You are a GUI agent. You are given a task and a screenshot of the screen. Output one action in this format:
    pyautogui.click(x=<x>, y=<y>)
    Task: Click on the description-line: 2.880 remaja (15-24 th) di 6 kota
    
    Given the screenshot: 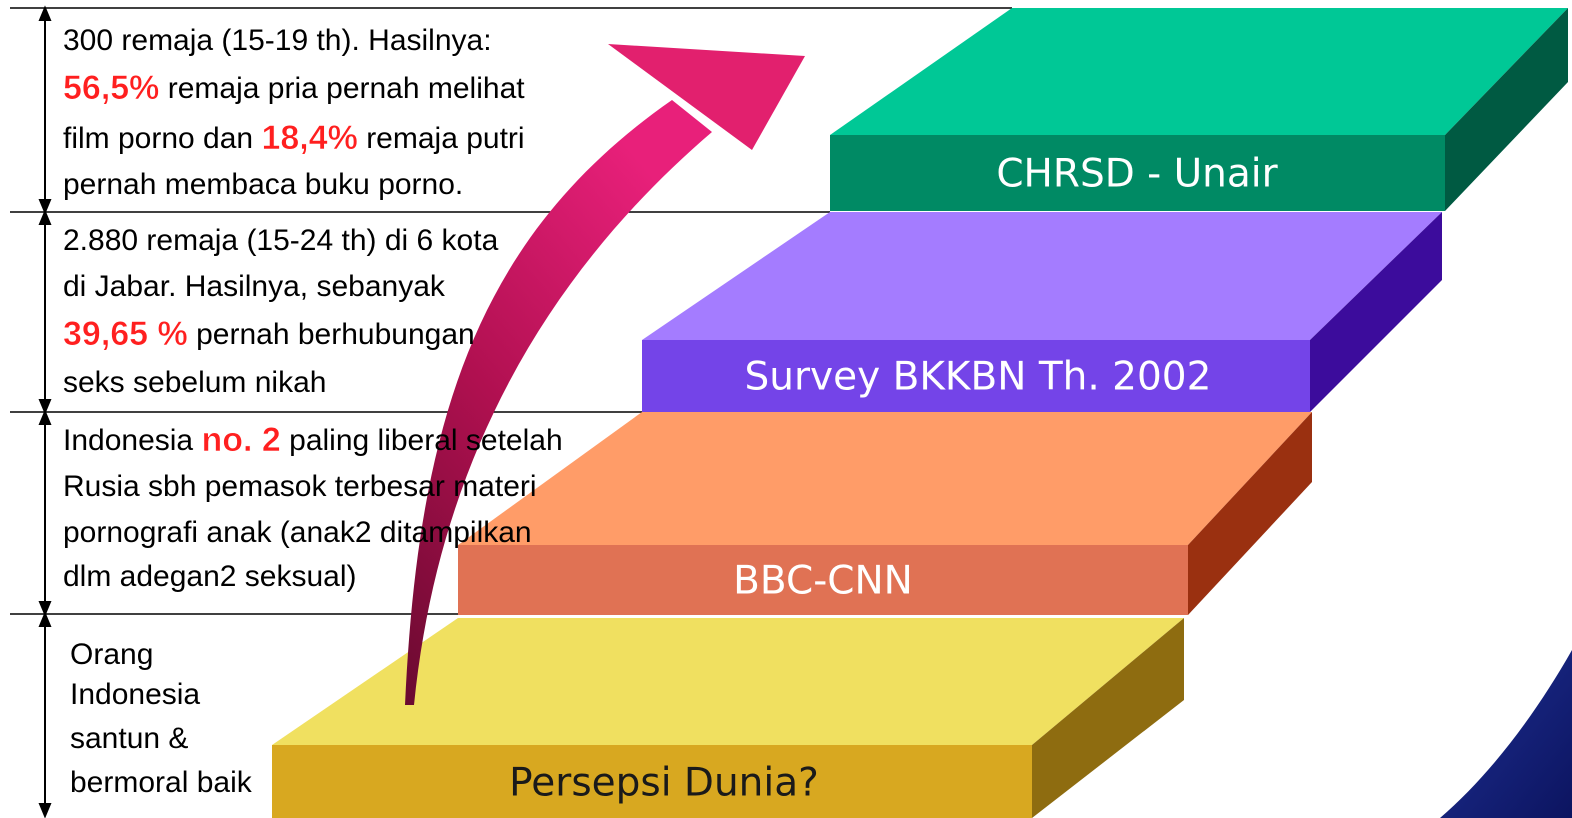 What is the action you would take?
    pyautogui.click(x=281, y=240)
    